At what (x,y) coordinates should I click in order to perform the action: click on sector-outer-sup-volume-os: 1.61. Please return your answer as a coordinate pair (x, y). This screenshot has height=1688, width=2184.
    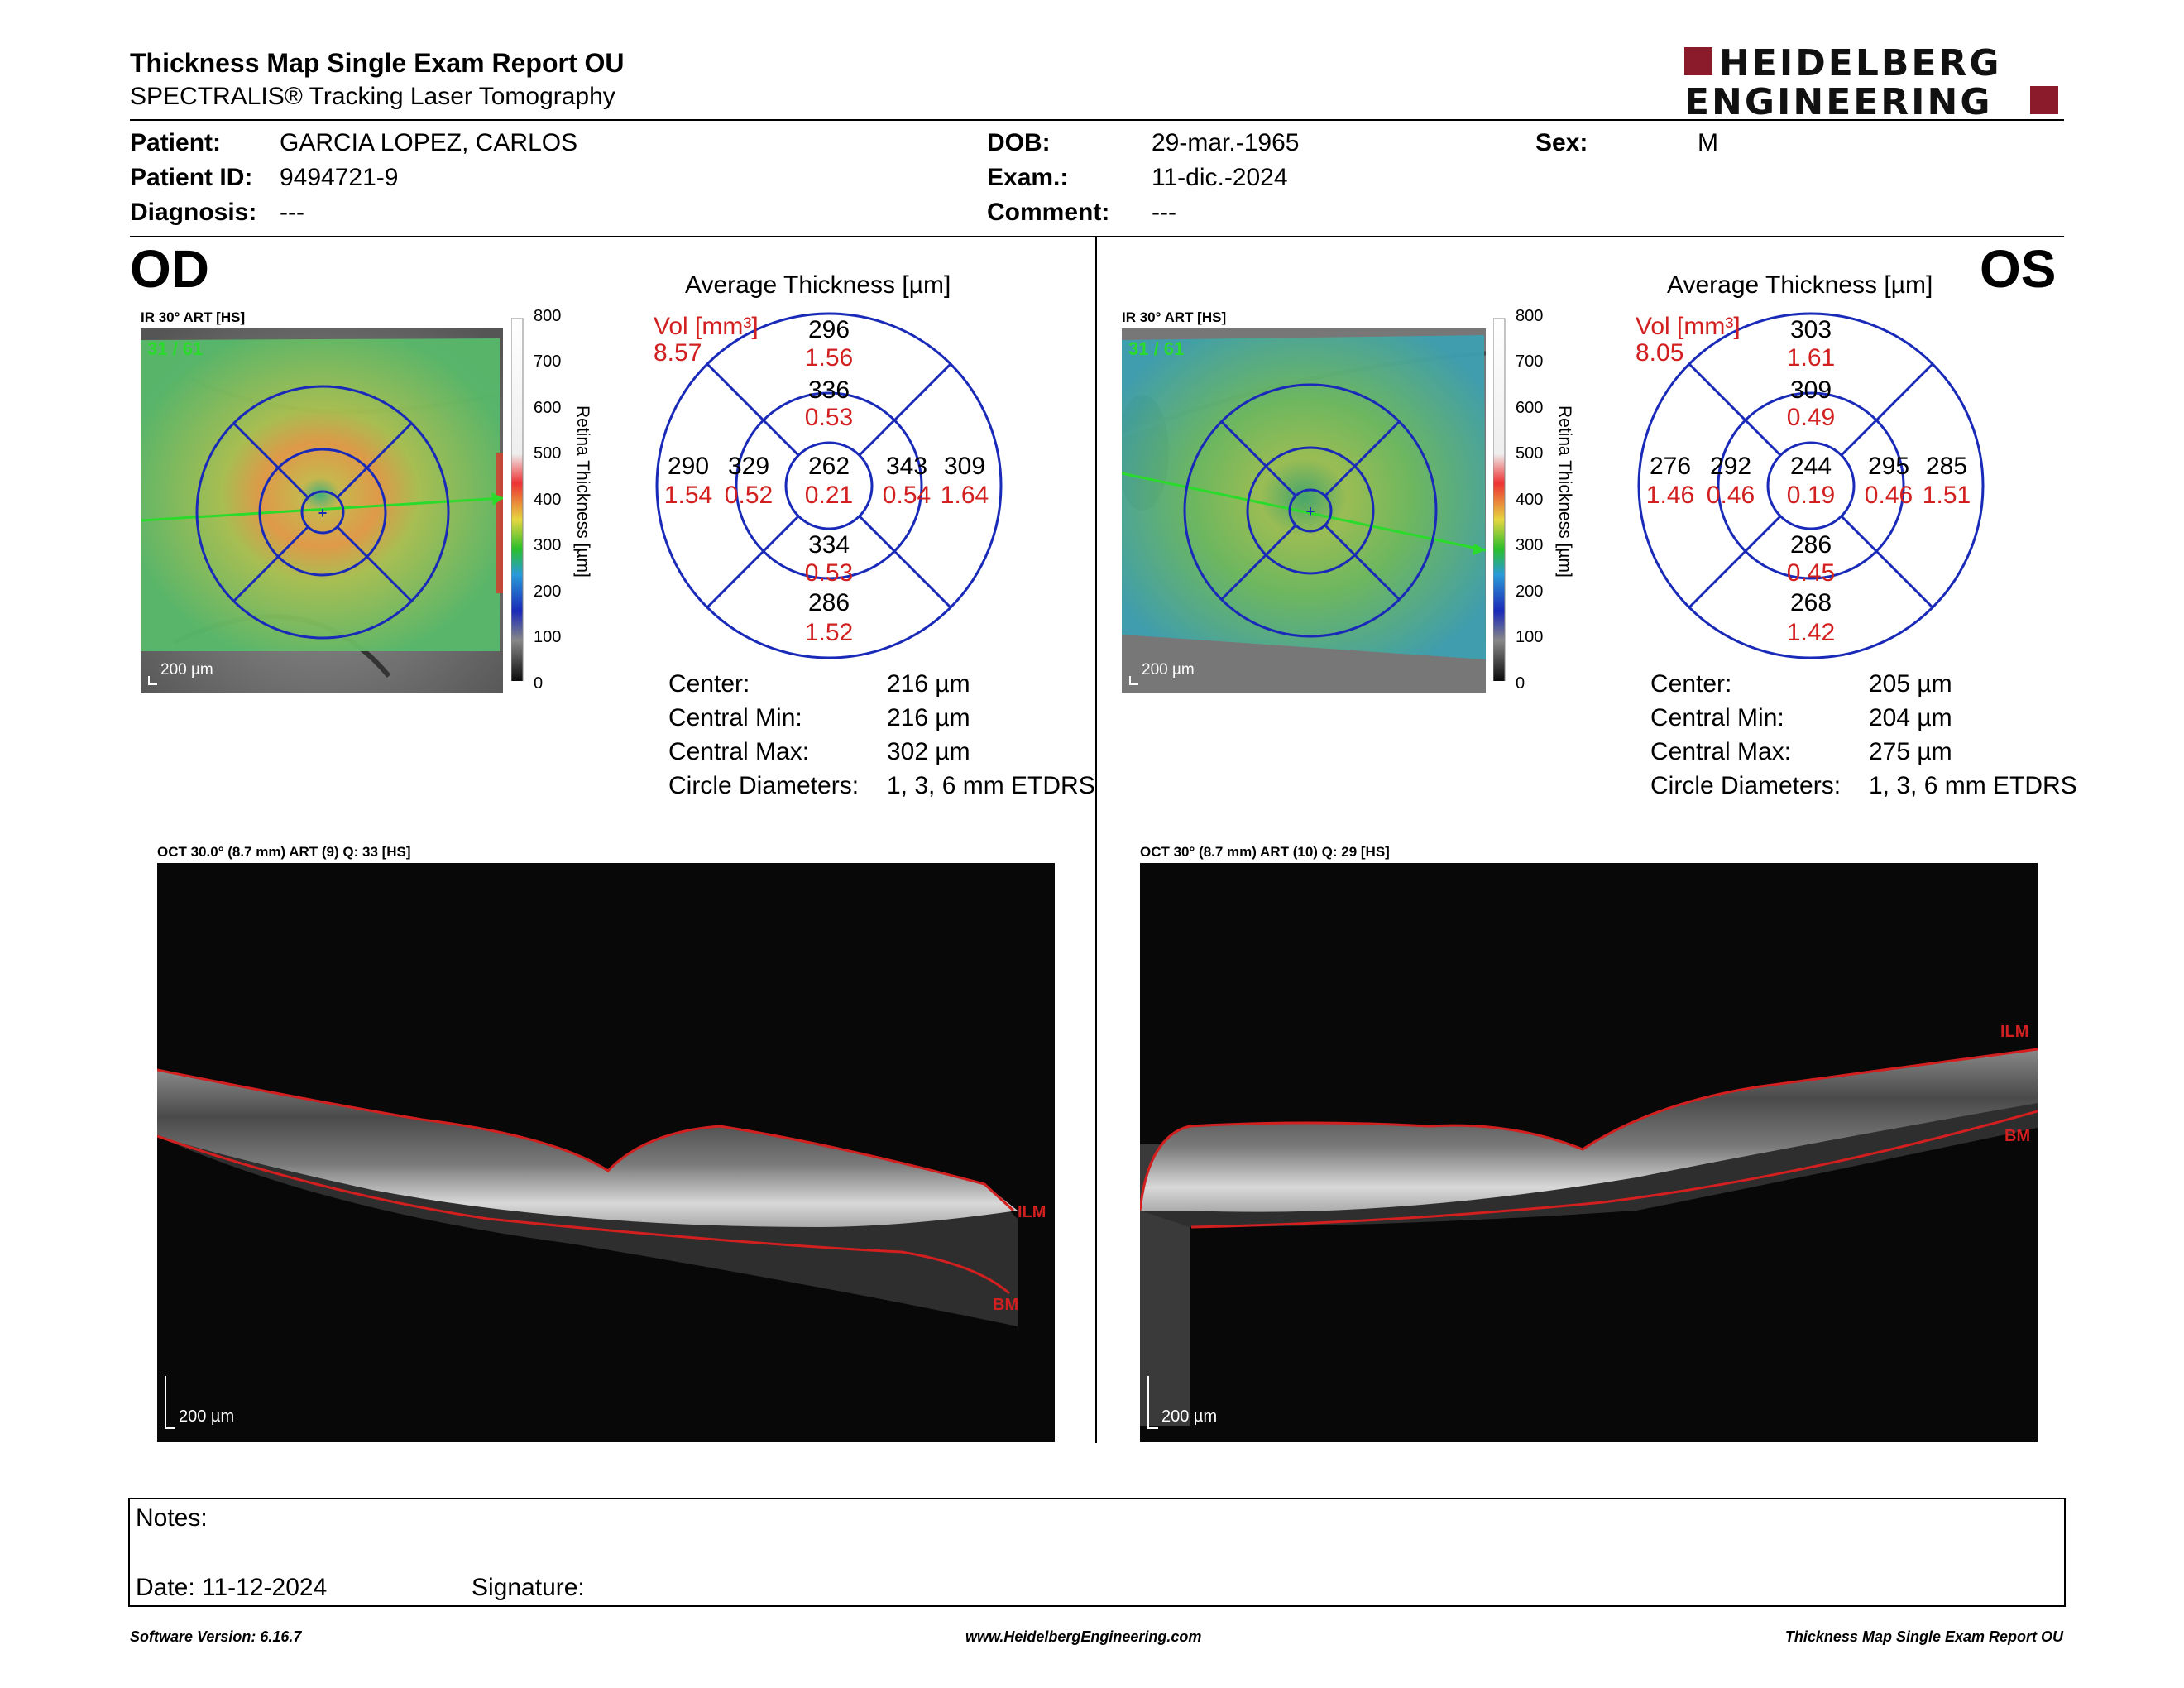
    Looking at the image, I should click on (1811, 358).